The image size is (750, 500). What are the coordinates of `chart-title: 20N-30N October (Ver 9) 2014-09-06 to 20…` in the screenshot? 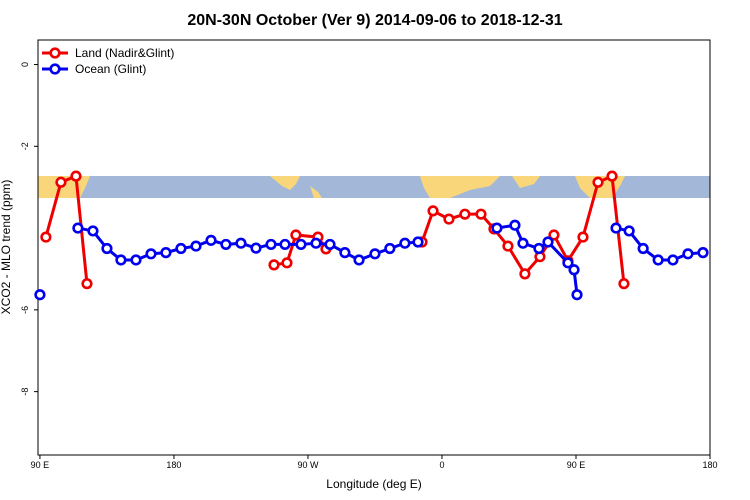 It's located at (374, 20).